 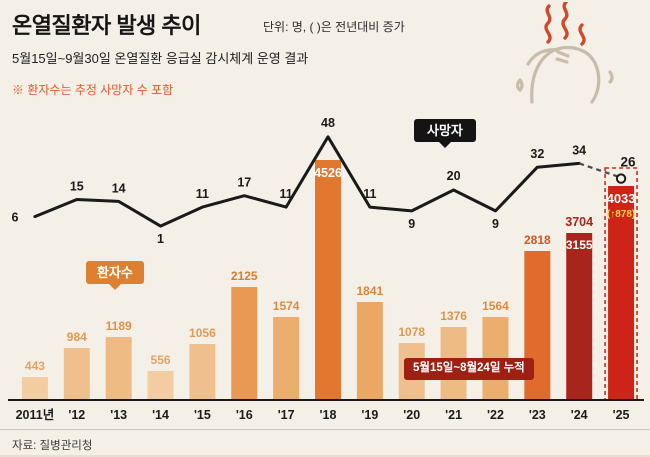 I want to click on subtitle: 5월15일~9월30일 온열질환 응급실 감시체계 운영 결과, so click(x=160, y=58).